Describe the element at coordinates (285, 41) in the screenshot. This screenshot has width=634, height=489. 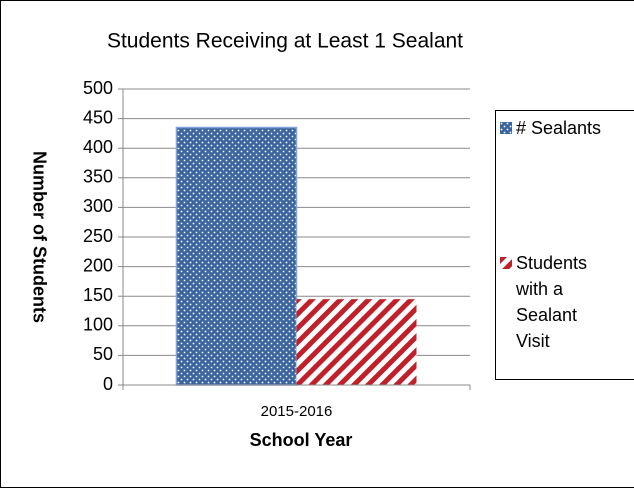
I see `chart-title: Students Receiving at Least 1 Sealant` at that location.